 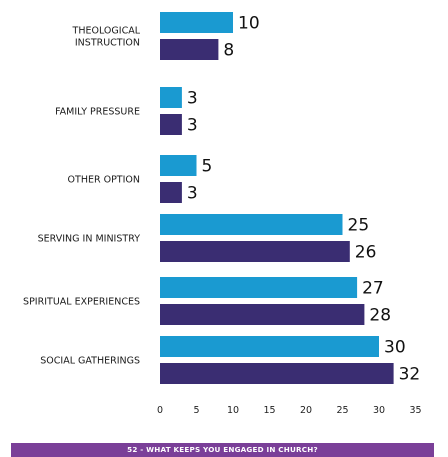 What do you see at coordinates (228, 51) in the screenshot?
I see `bar-value-label: 8` at bounding box center [228, 51].